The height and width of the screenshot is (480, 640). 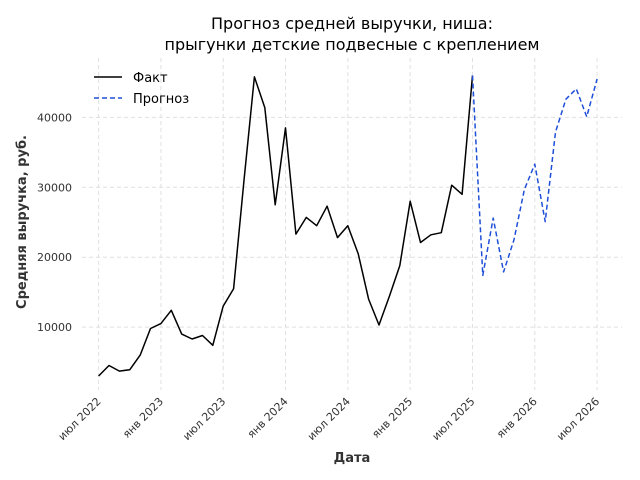 What do you see at coordinates (392, 418) in the screenshot?
I see `x-tick-label: янв 2025` at bounding box center [392, 418].